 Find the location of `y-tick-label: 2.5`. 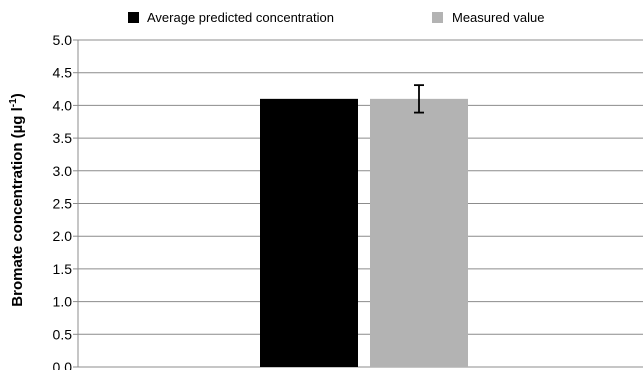

y-tick-label: 2.5 is located at coordinates (63, 204).